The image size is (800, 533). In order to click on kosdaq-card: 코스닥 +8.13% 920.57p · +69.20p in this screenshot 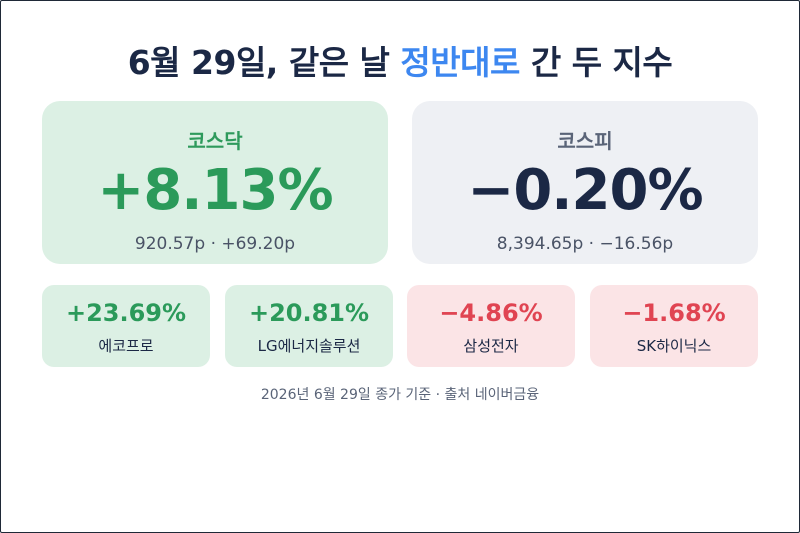, I will do `click(215, 182)`.